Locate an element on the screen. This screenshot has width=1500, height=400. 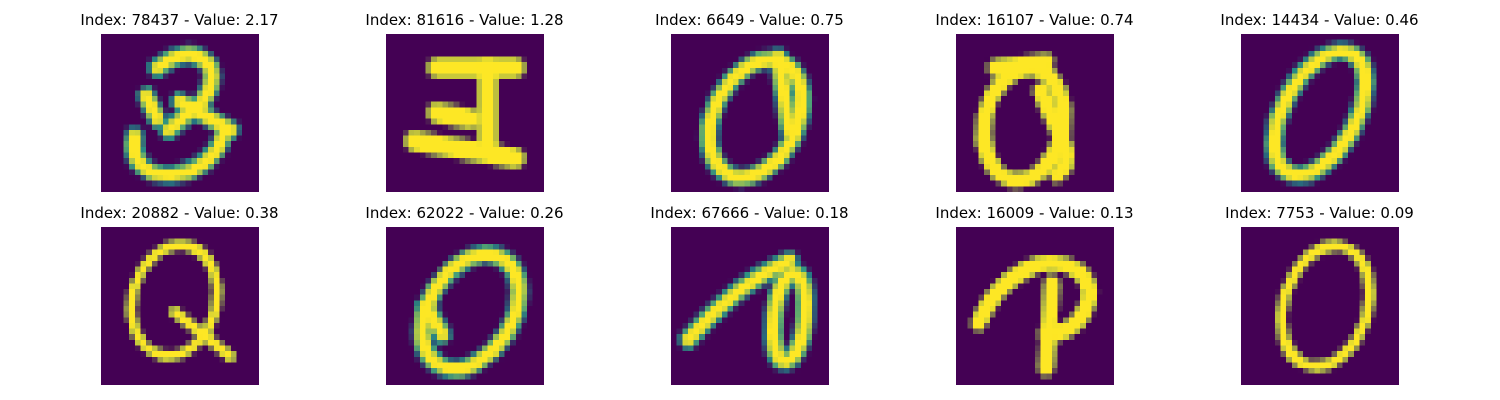
panel: Index: 16107 - Value: 0.74 is located at coordinates (1034, 96).